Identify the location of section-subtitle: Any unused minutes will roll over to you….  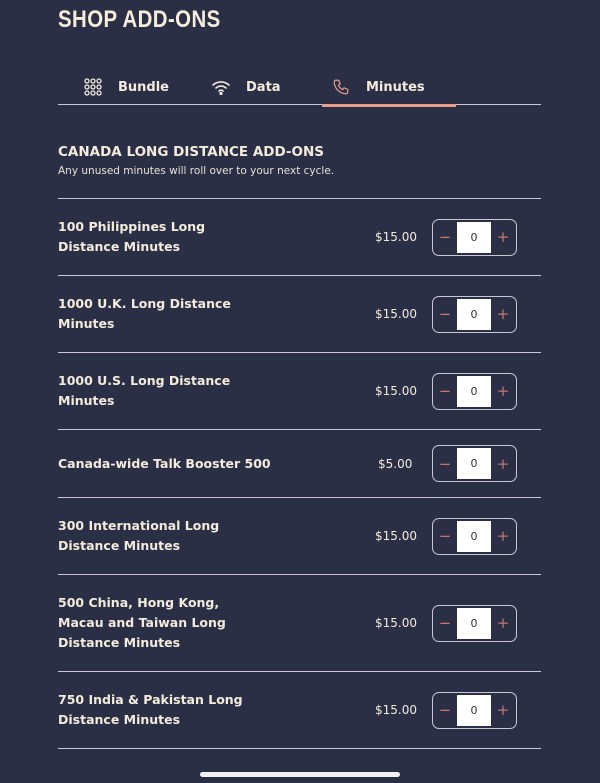
(196, 171).